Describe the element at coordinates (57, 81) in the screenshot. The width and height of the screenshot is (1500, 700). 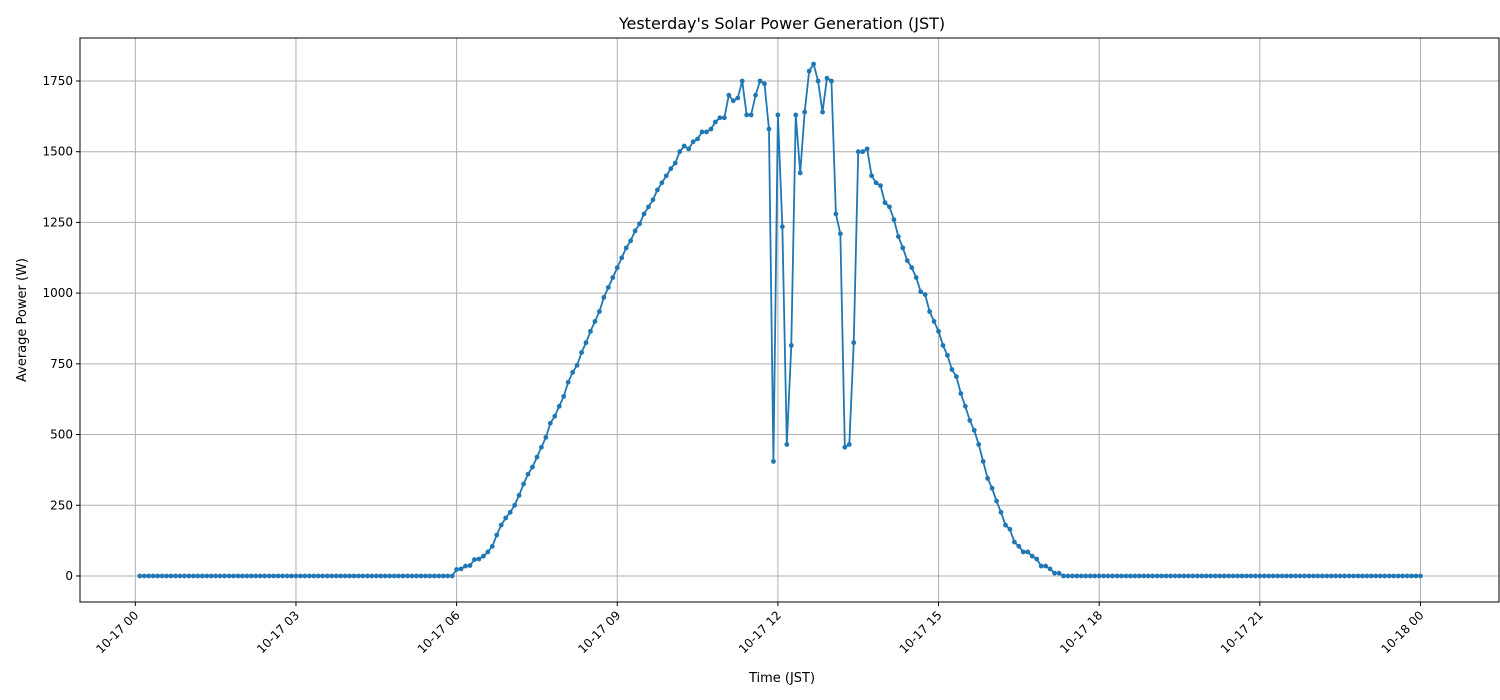
I see `y-tick-label: 1750` at that location.